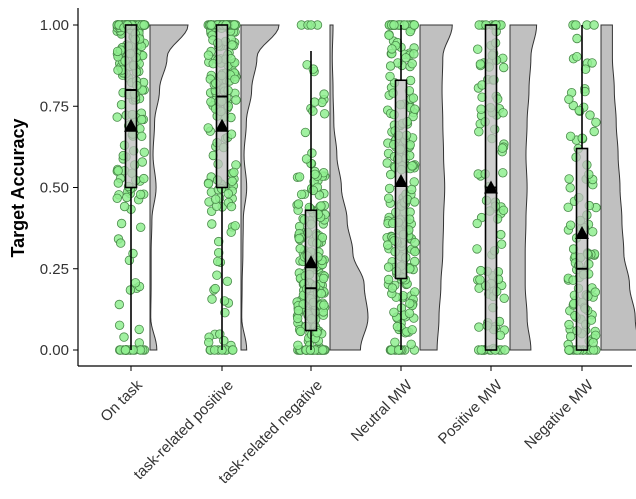 This screenshot has width=636, height=499. I want to click on x-tick-label: Negative MW, so click(559, 414).